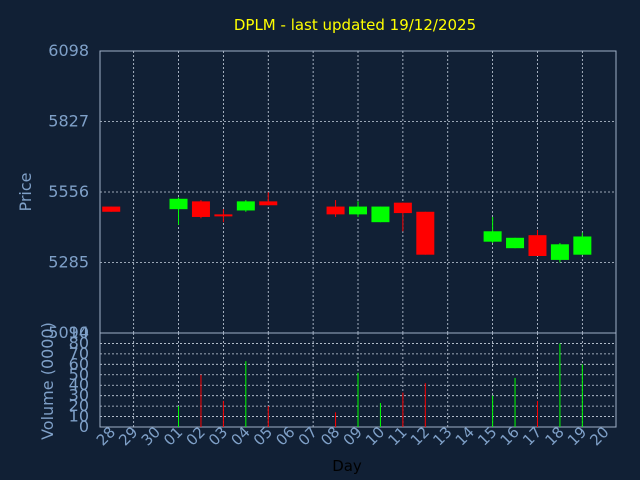 This screenshot has height=480, width=640. Describe the element at coordinates (79, 416) in the screenshot. I see `volume-tick-label: 10` at that location.